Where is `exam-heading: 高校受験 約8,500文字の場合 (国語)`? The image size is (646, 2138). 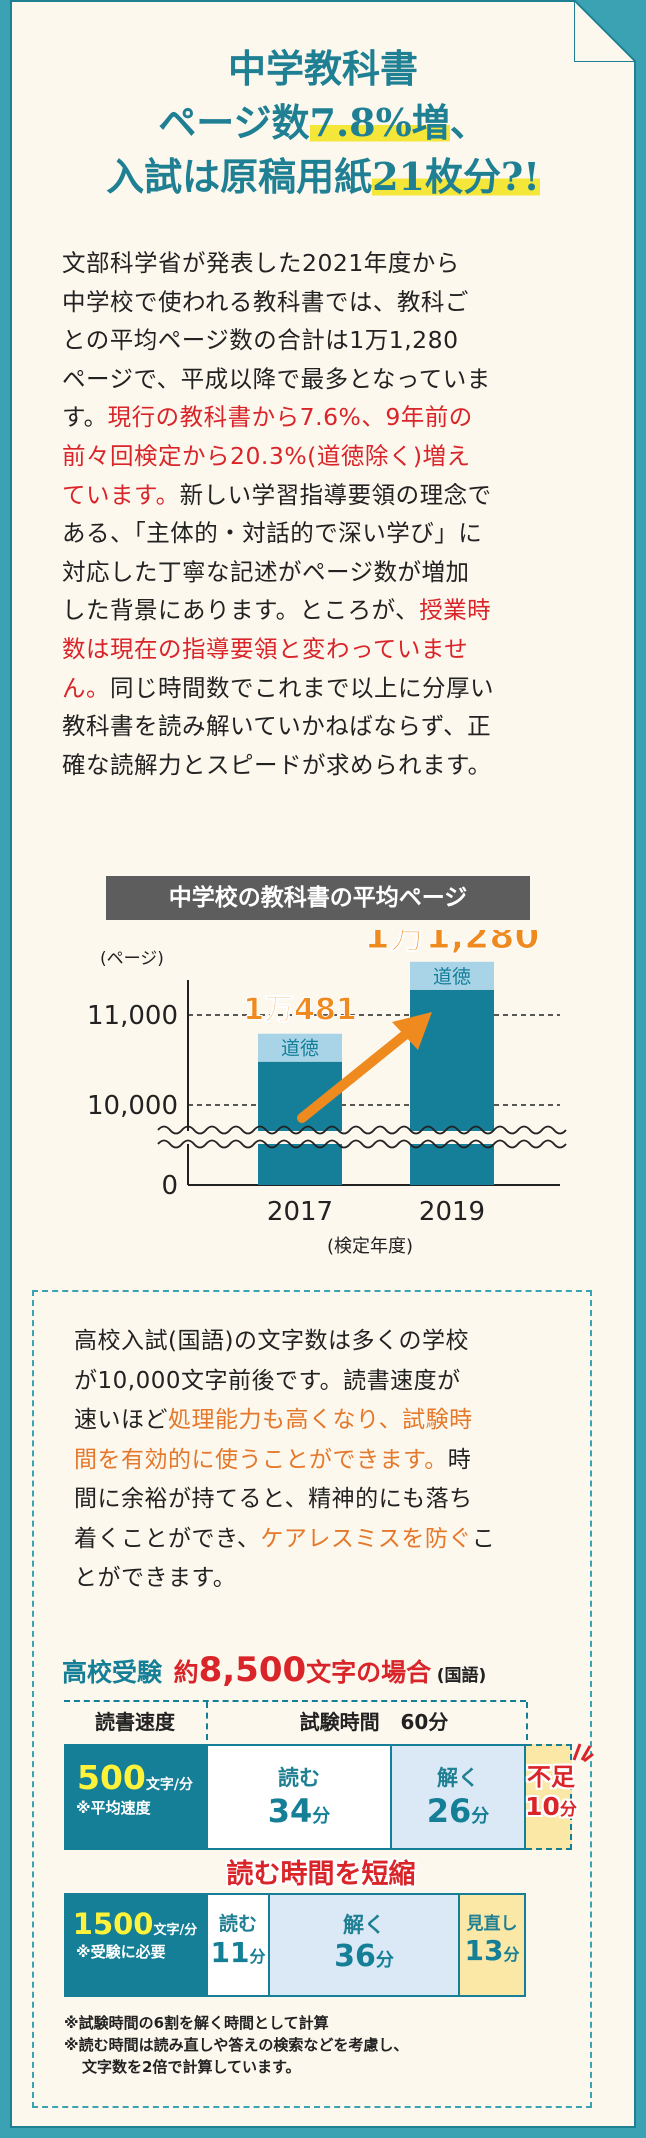
exam-heading: 高校受験 約8,500文字の場合 (国語) is located at coordinates (274, 1670).